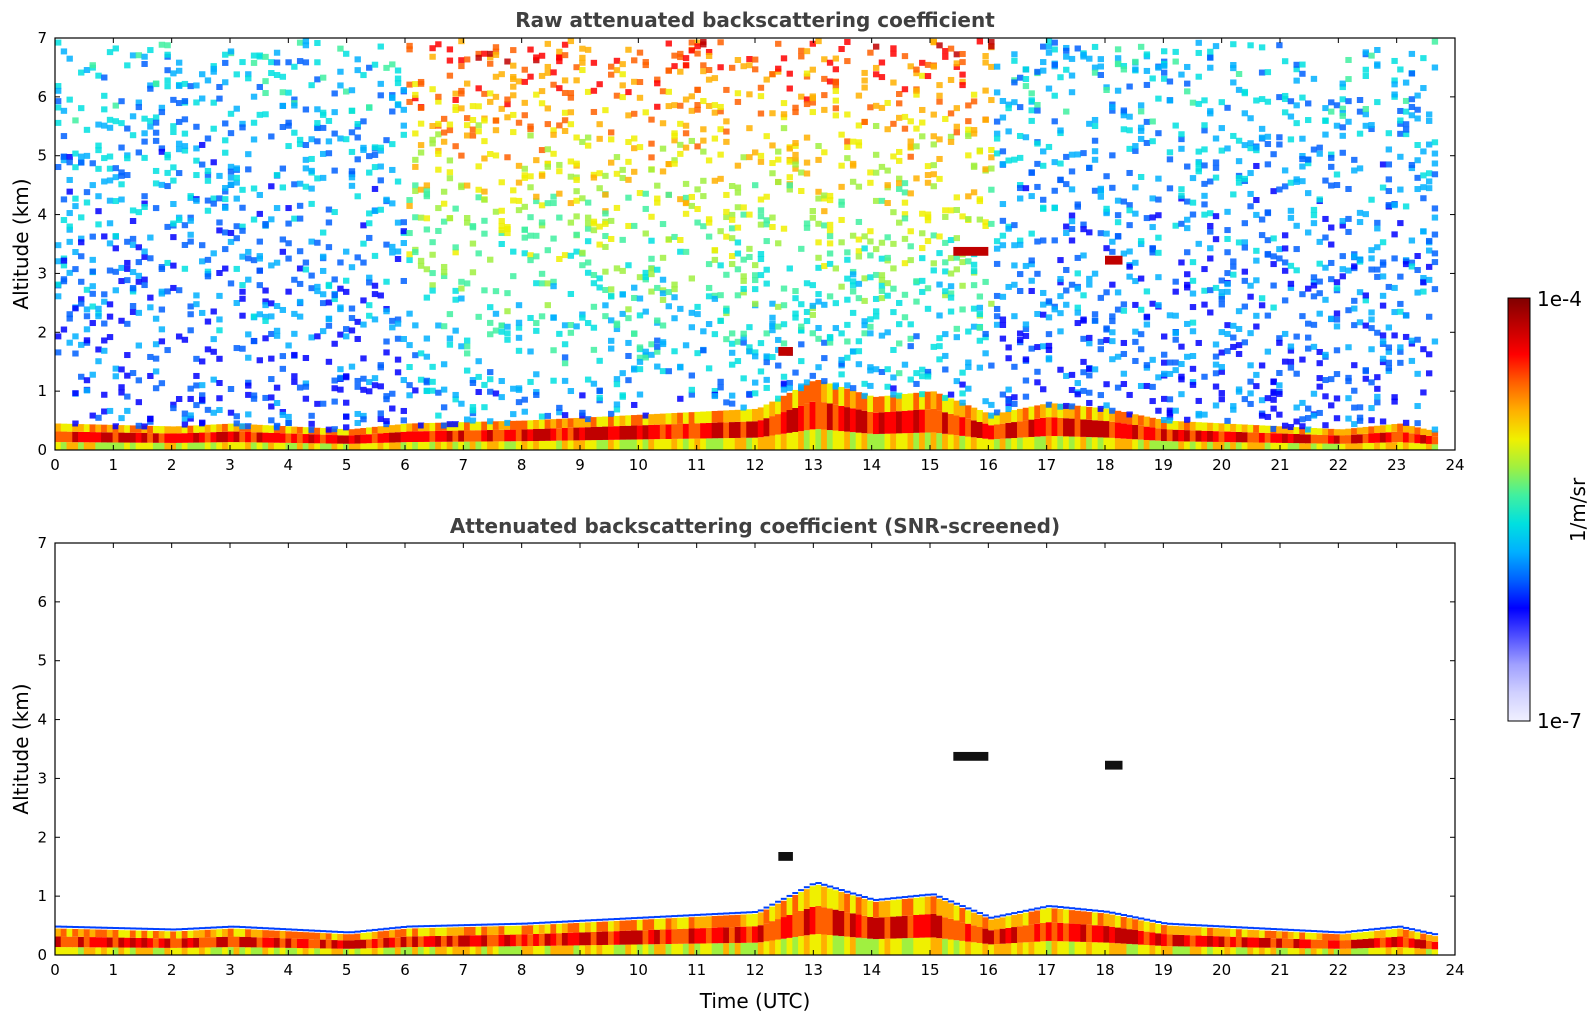 The height and width of the screenshot is (1020, 1595). Describe the element at coordinates (347, 465) in the screenshot. I see `x-tick-label: 5` at that location.